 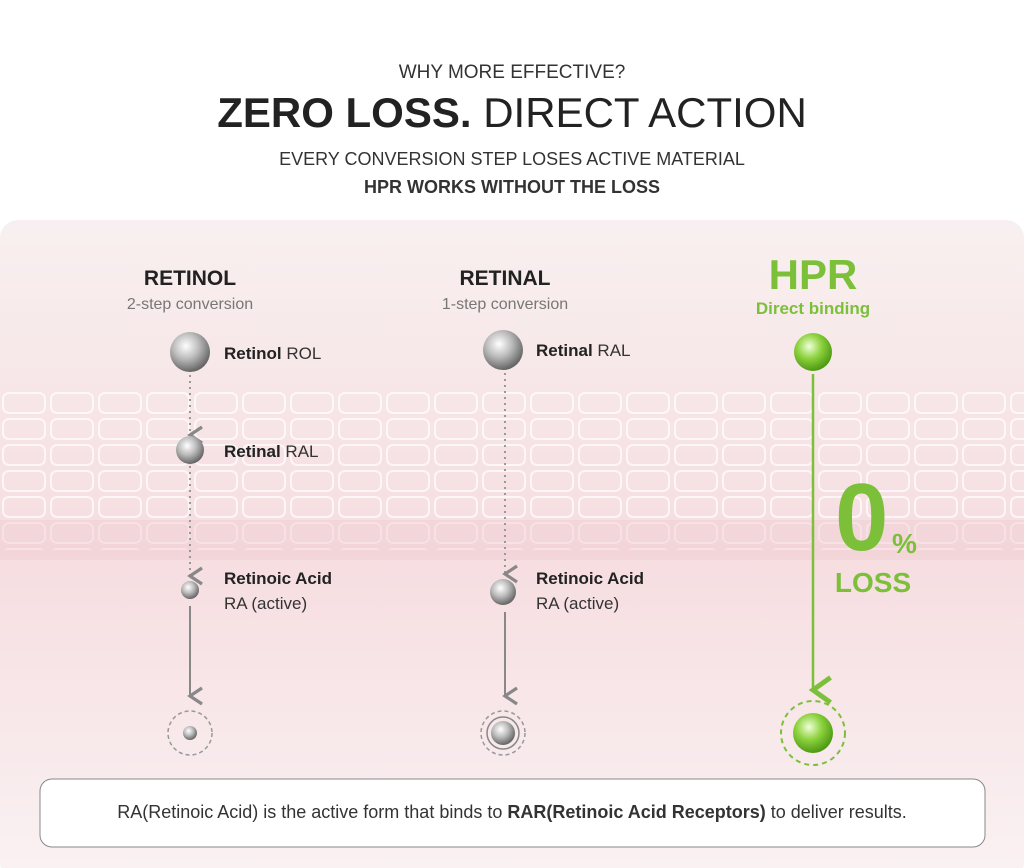 What do you see at coordinates (344, 112) in the screenshot?
I see `headline-bold: ZERO LOSS.` at bounding box center [344, 112].